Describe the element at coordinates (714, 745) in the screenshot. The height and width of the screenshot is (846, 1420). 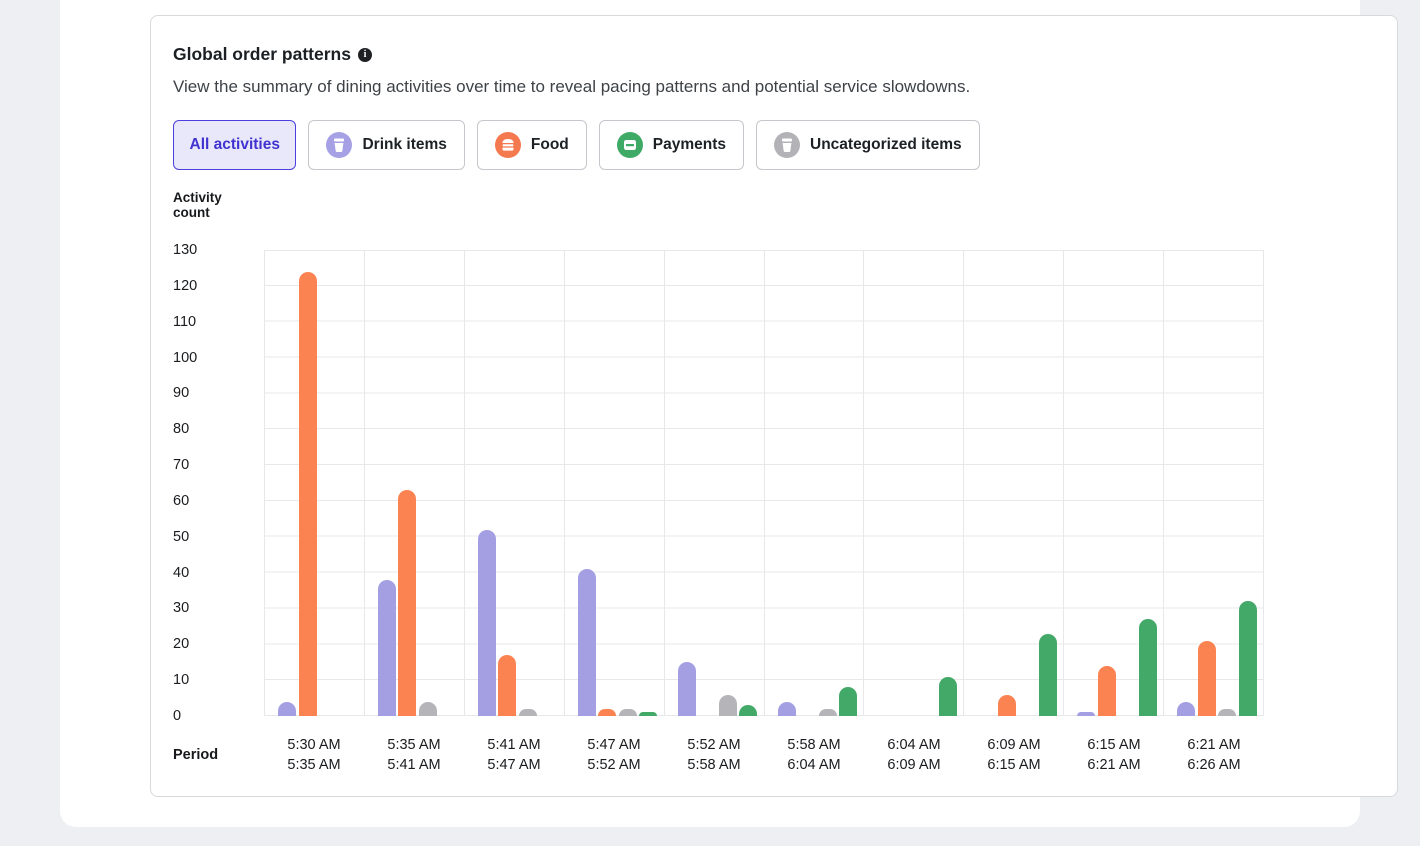
I see `x-tick-line: 5:52 AM` at that location.